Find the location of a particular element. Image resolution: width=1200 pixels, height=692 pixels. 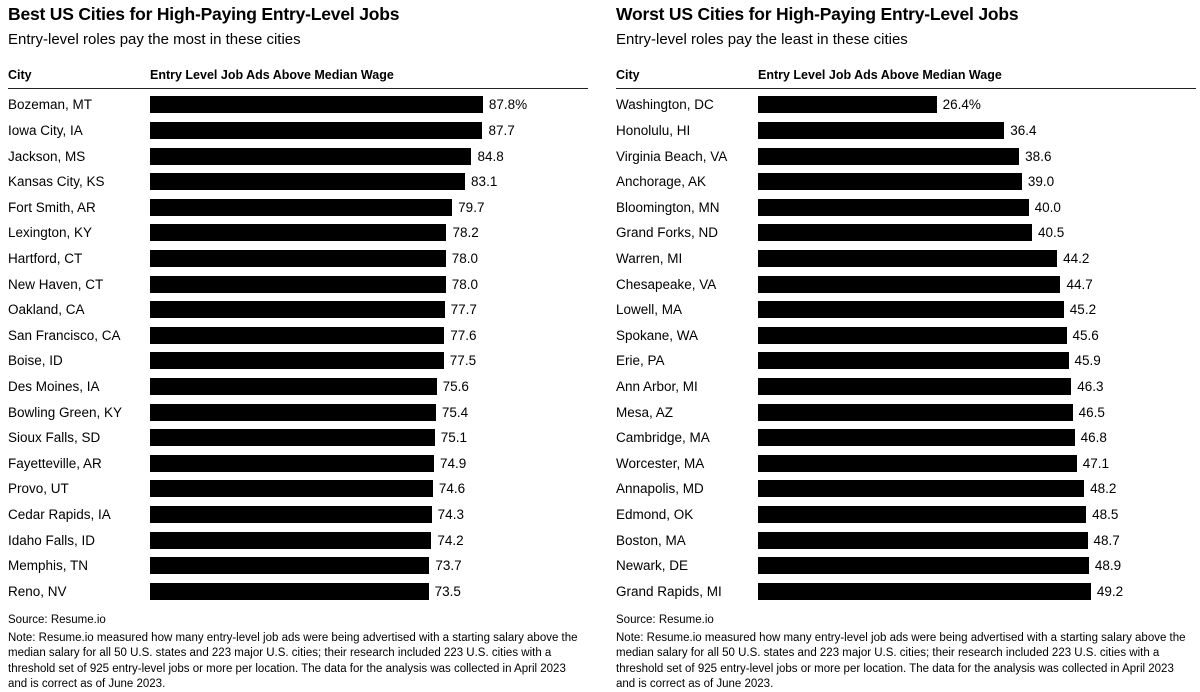

chart-row: Bozeman, MT 87.8% is located at coordinates (298, 105).